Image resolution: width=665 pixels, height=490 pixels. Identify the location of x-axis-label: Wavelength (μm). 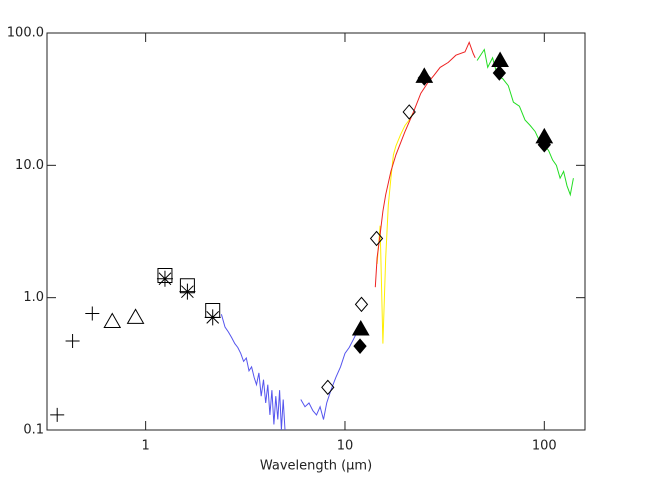
(316, 466).